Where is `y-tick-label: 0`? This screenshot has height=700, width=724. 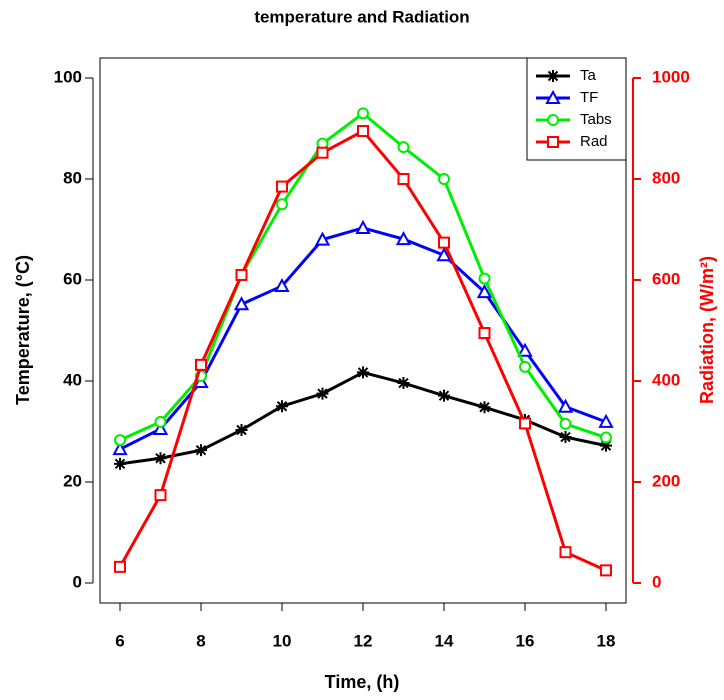
y-tick-label: 0 is located at coordinates (77, 581).